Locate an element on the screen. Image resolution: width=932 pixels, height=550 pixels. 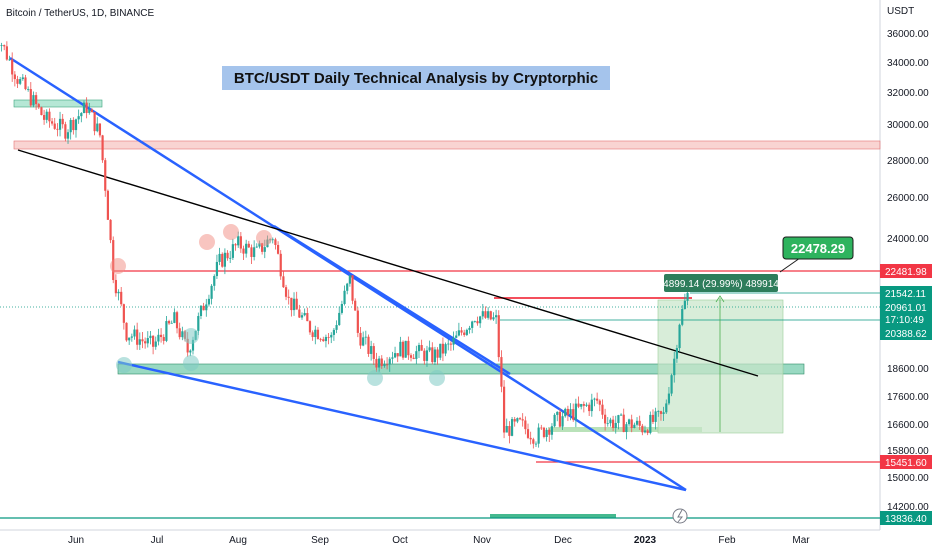
y-tick: 17600.00 is located at coordinates (908, 397).